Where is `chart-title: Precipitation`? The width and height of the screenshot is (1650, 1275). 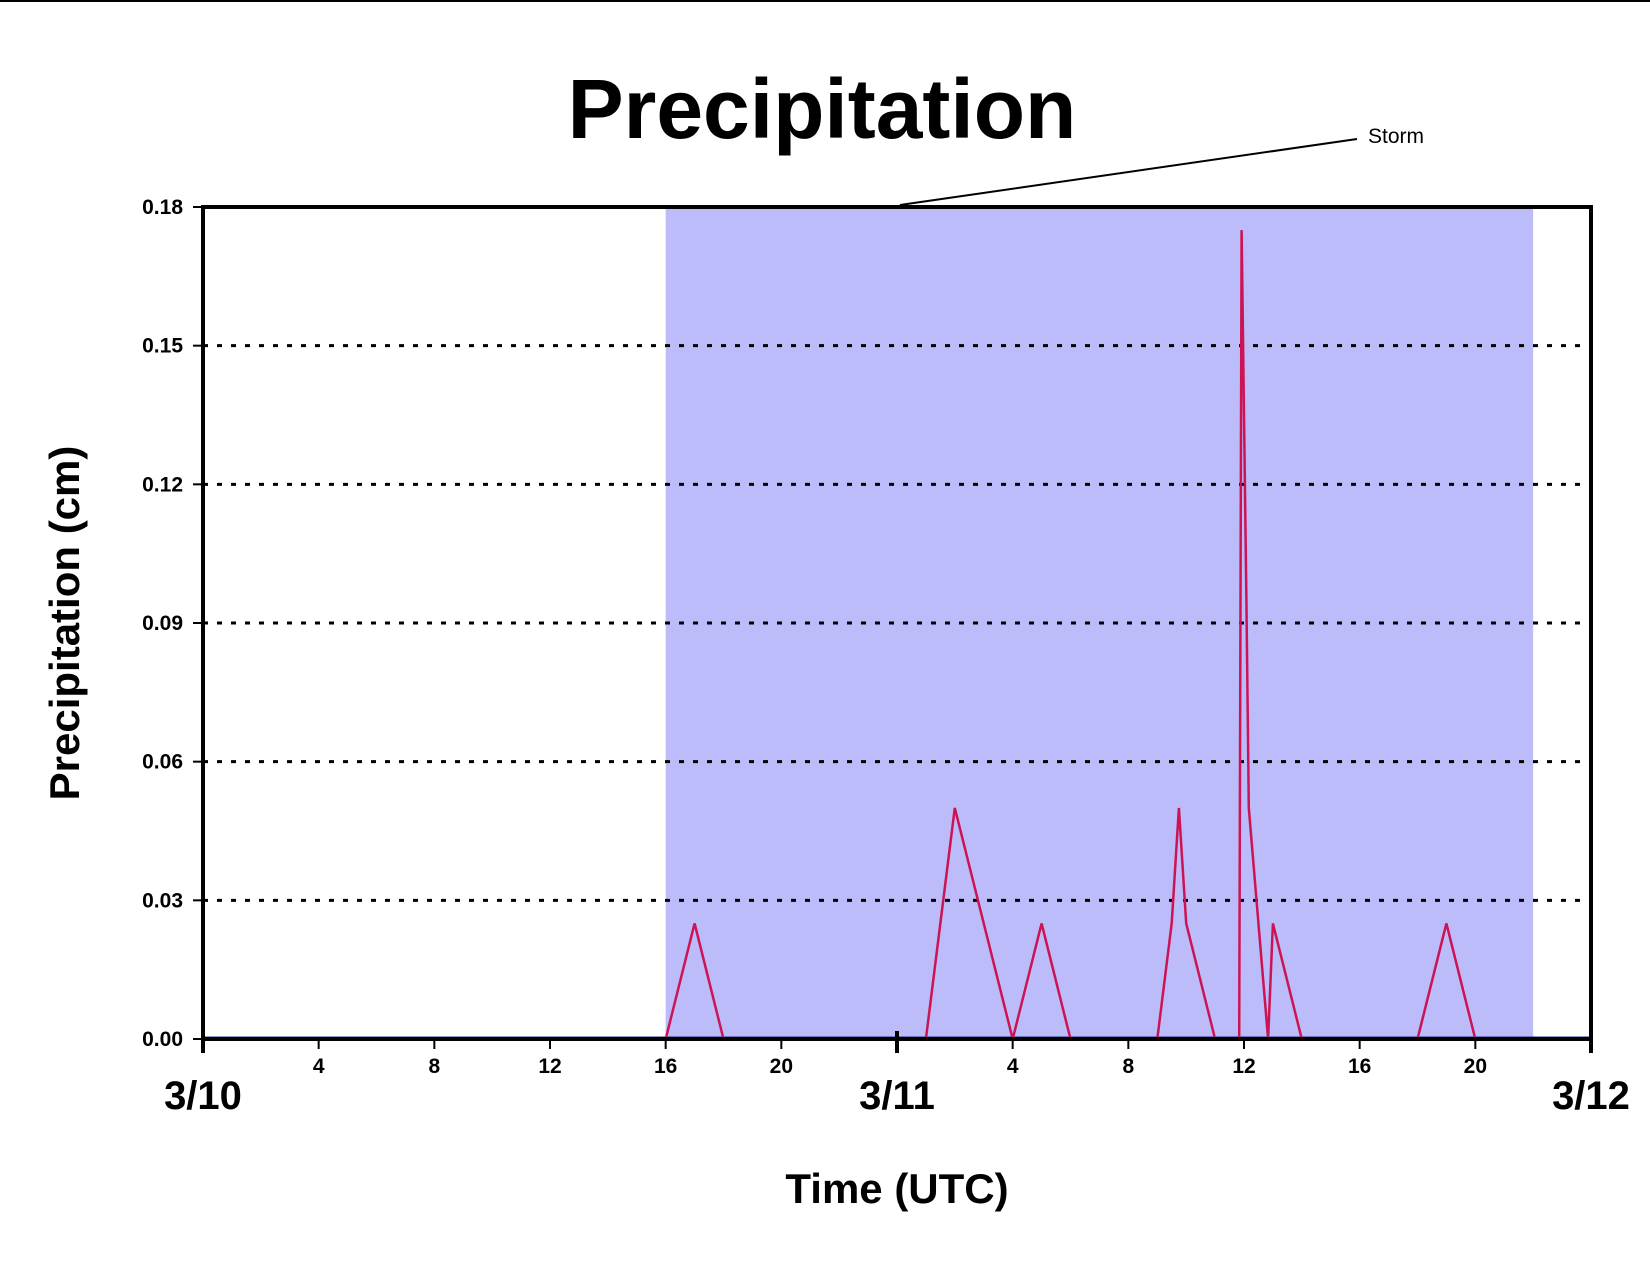
chart-title: Precipitation is located at coordinates (822, 109).